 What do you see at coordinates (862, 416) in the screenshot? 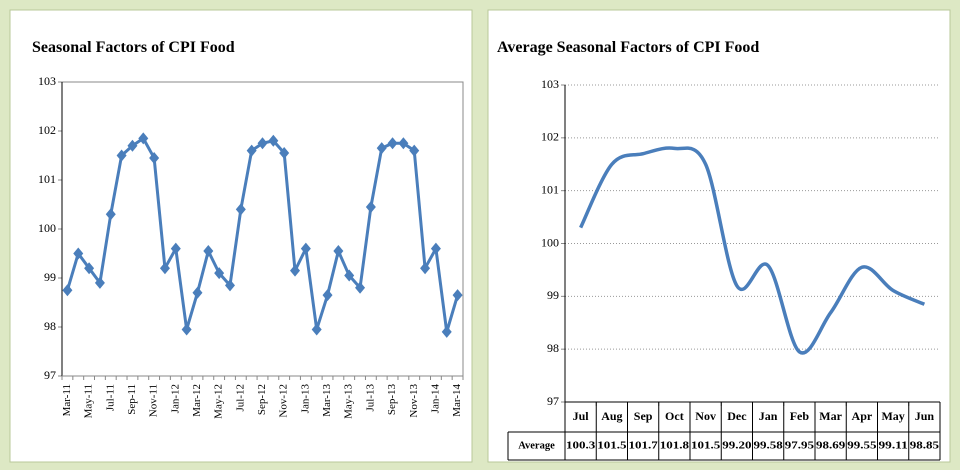
I see `x-tick-label: Apr` at bounding box center [862, 416].